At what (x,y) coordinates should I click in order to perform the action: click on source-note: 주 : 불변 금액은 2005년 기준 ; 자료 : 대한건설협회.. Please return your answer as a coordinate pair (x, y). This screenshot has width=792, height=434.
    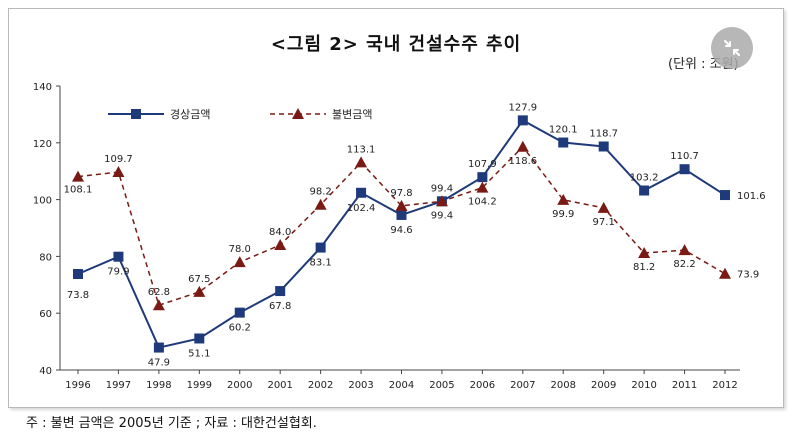
    Looking at the image, I should click on (171, 423).